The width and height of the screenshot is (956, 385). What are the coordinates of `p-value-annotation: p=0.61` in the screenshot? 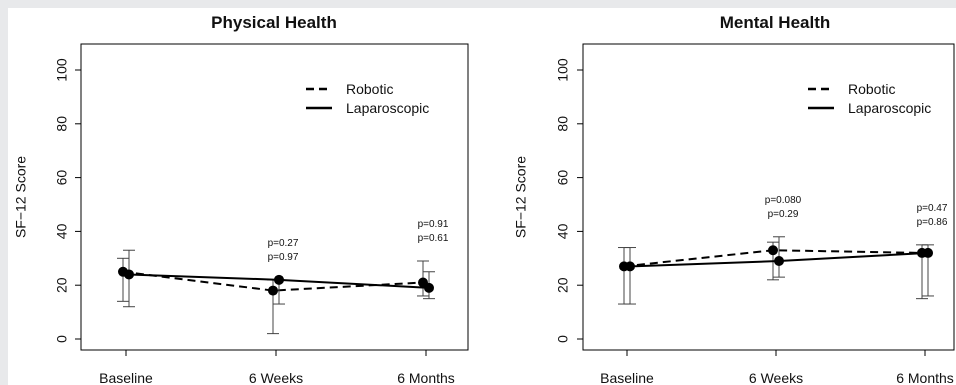 It's located at (433, 238).